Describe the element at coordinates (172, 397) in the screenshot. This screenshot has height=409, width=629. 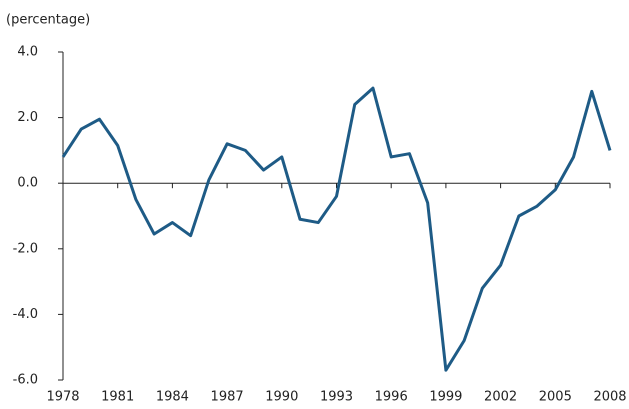
I see `x-tick-label: 1984` at that location.